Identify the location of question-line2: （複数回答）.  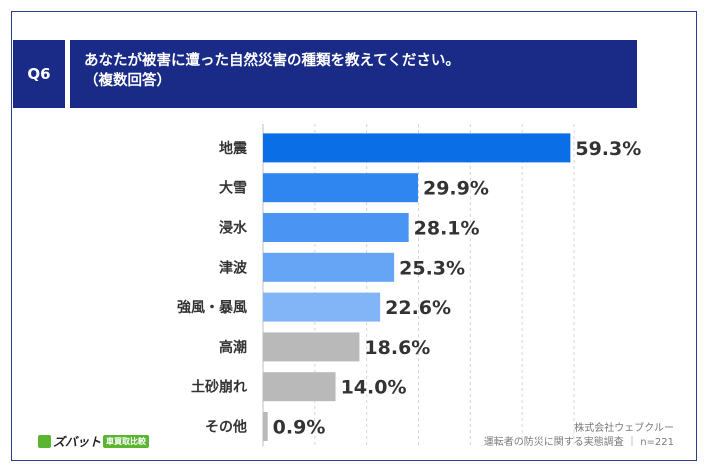
(127, 81).